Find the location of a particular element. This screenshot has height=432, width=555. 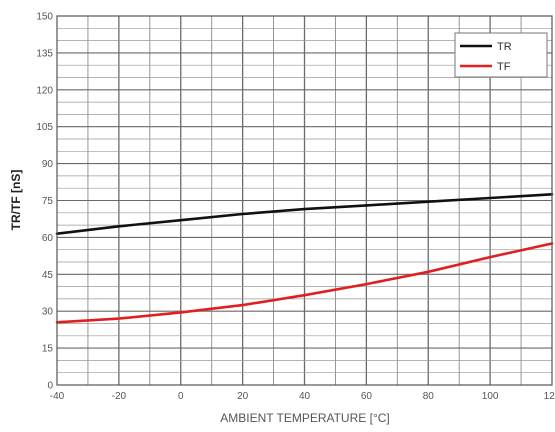

y-tick-labels: 0 15 30 45 60 75 90 105 120 135 150 is located at coordinates (44, 202).